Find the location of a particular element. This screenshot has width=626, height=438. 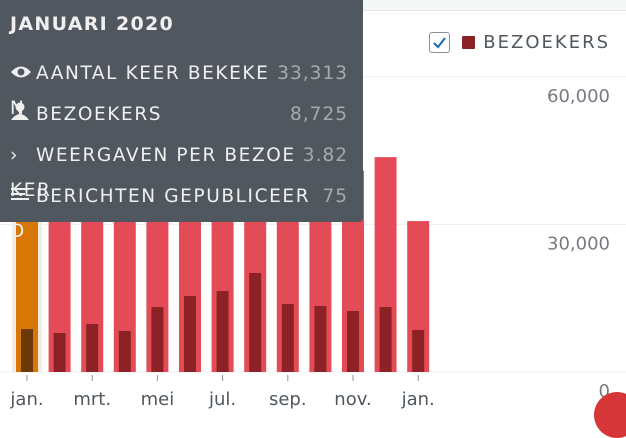

tooltip-title: JANUARI 2020 is located at coordinates (92, 24).